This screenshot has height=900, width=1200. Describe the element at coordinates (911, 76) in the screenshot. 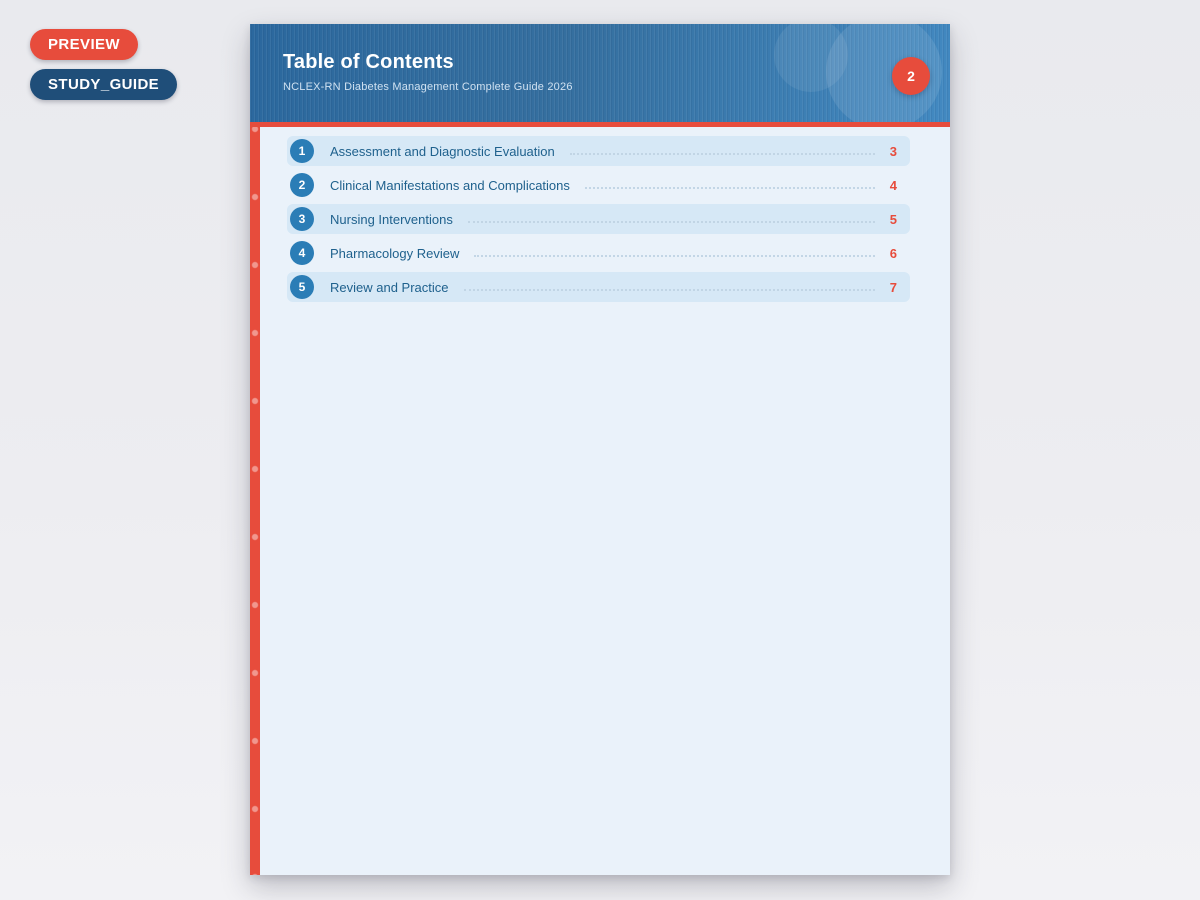

I see `page-number-badge: 2` at that location.